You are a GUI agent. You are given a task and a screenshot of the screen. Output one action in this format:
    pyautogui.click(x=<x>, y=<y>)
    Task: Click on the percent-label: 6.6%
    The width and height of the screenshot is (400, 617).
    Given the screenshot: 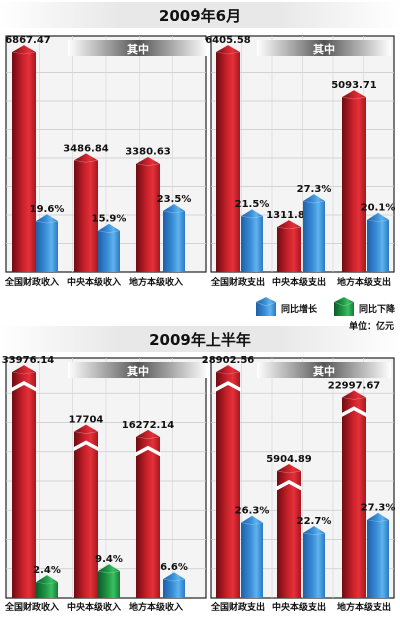 What is the action you would take?
    pyautogui.click(x=174, y=567)
    